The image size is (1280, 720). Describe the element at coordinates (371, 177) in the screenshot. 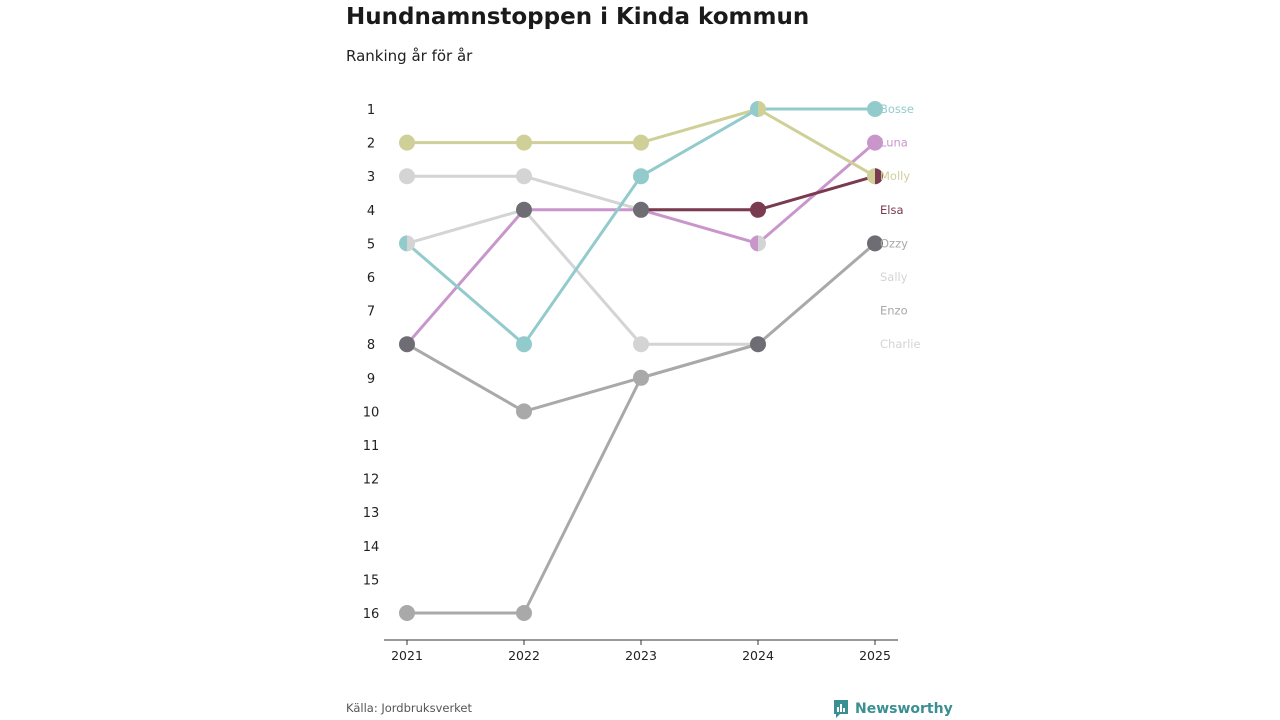

I see `y-tick-label: 3` at that location.